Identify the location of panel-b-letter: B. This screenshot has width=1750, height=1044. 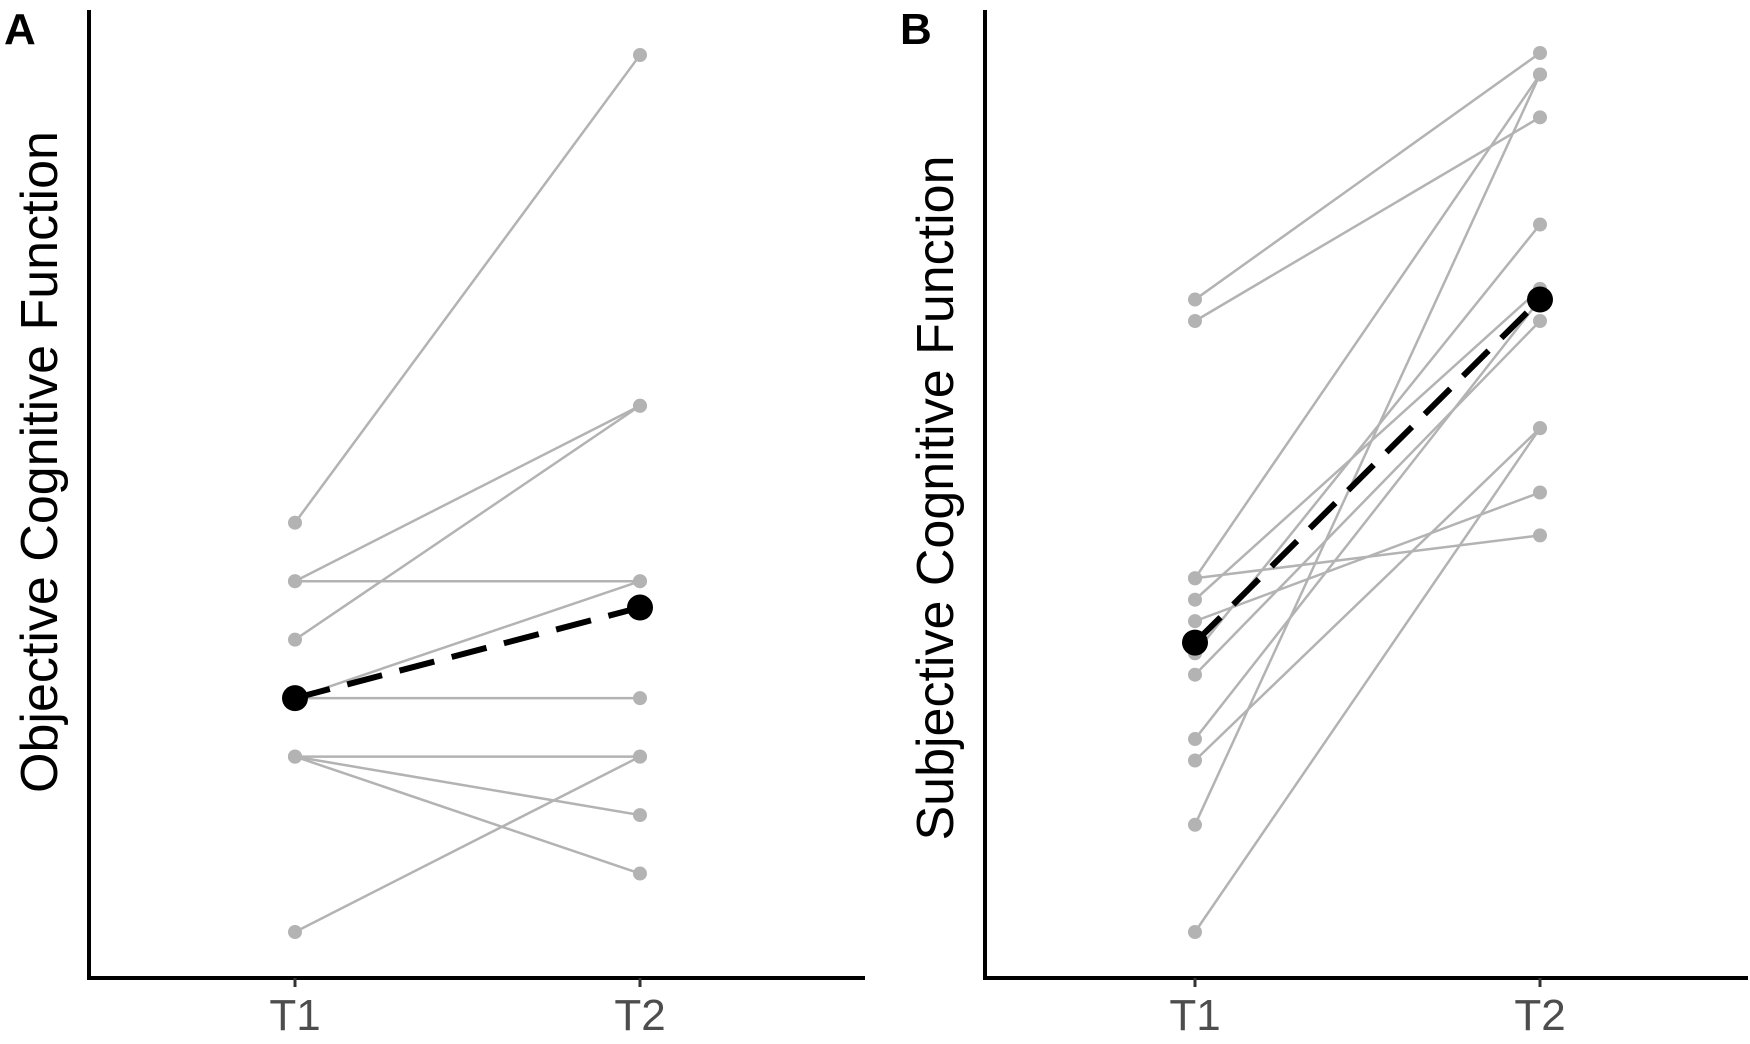
(916, 29).